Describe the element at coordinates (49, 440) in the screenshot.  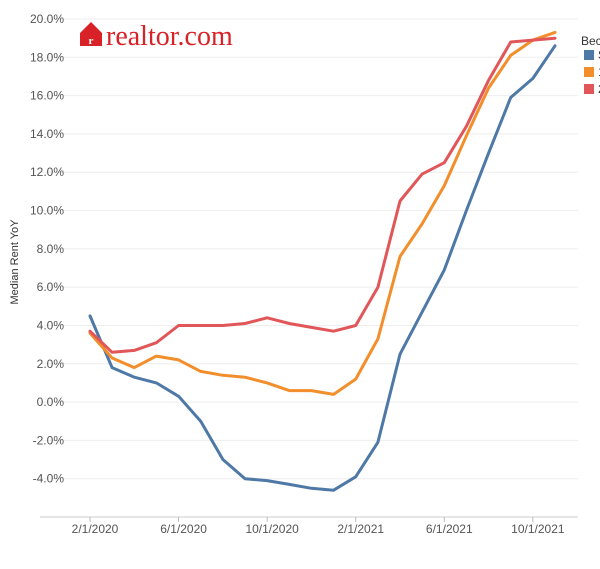
I see `y-tick-label: -2.0%` at that location.